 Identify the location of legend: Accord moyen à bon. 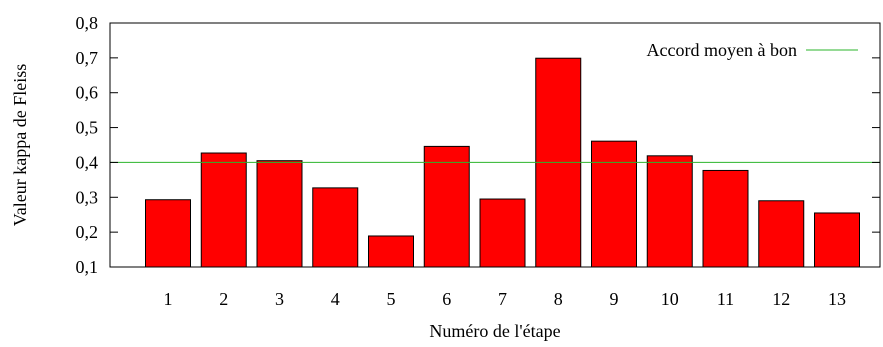
(752, 50).